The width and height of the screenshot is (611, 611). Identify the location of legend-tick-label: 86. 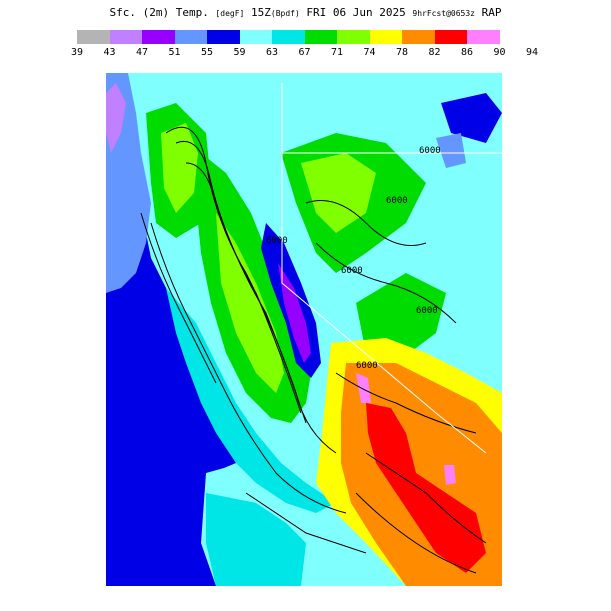
(467, 52).